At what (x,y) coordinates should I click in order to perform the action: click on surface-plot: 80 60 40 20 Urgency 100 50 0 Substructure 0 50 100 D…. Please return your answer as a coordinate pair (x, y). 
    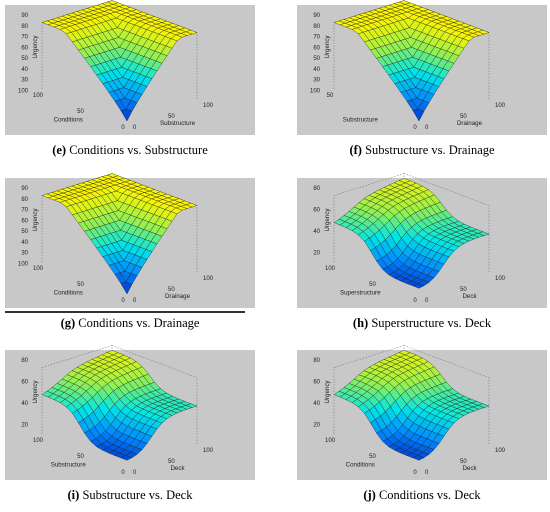
    Looking at the image, I should click on (130, 412).